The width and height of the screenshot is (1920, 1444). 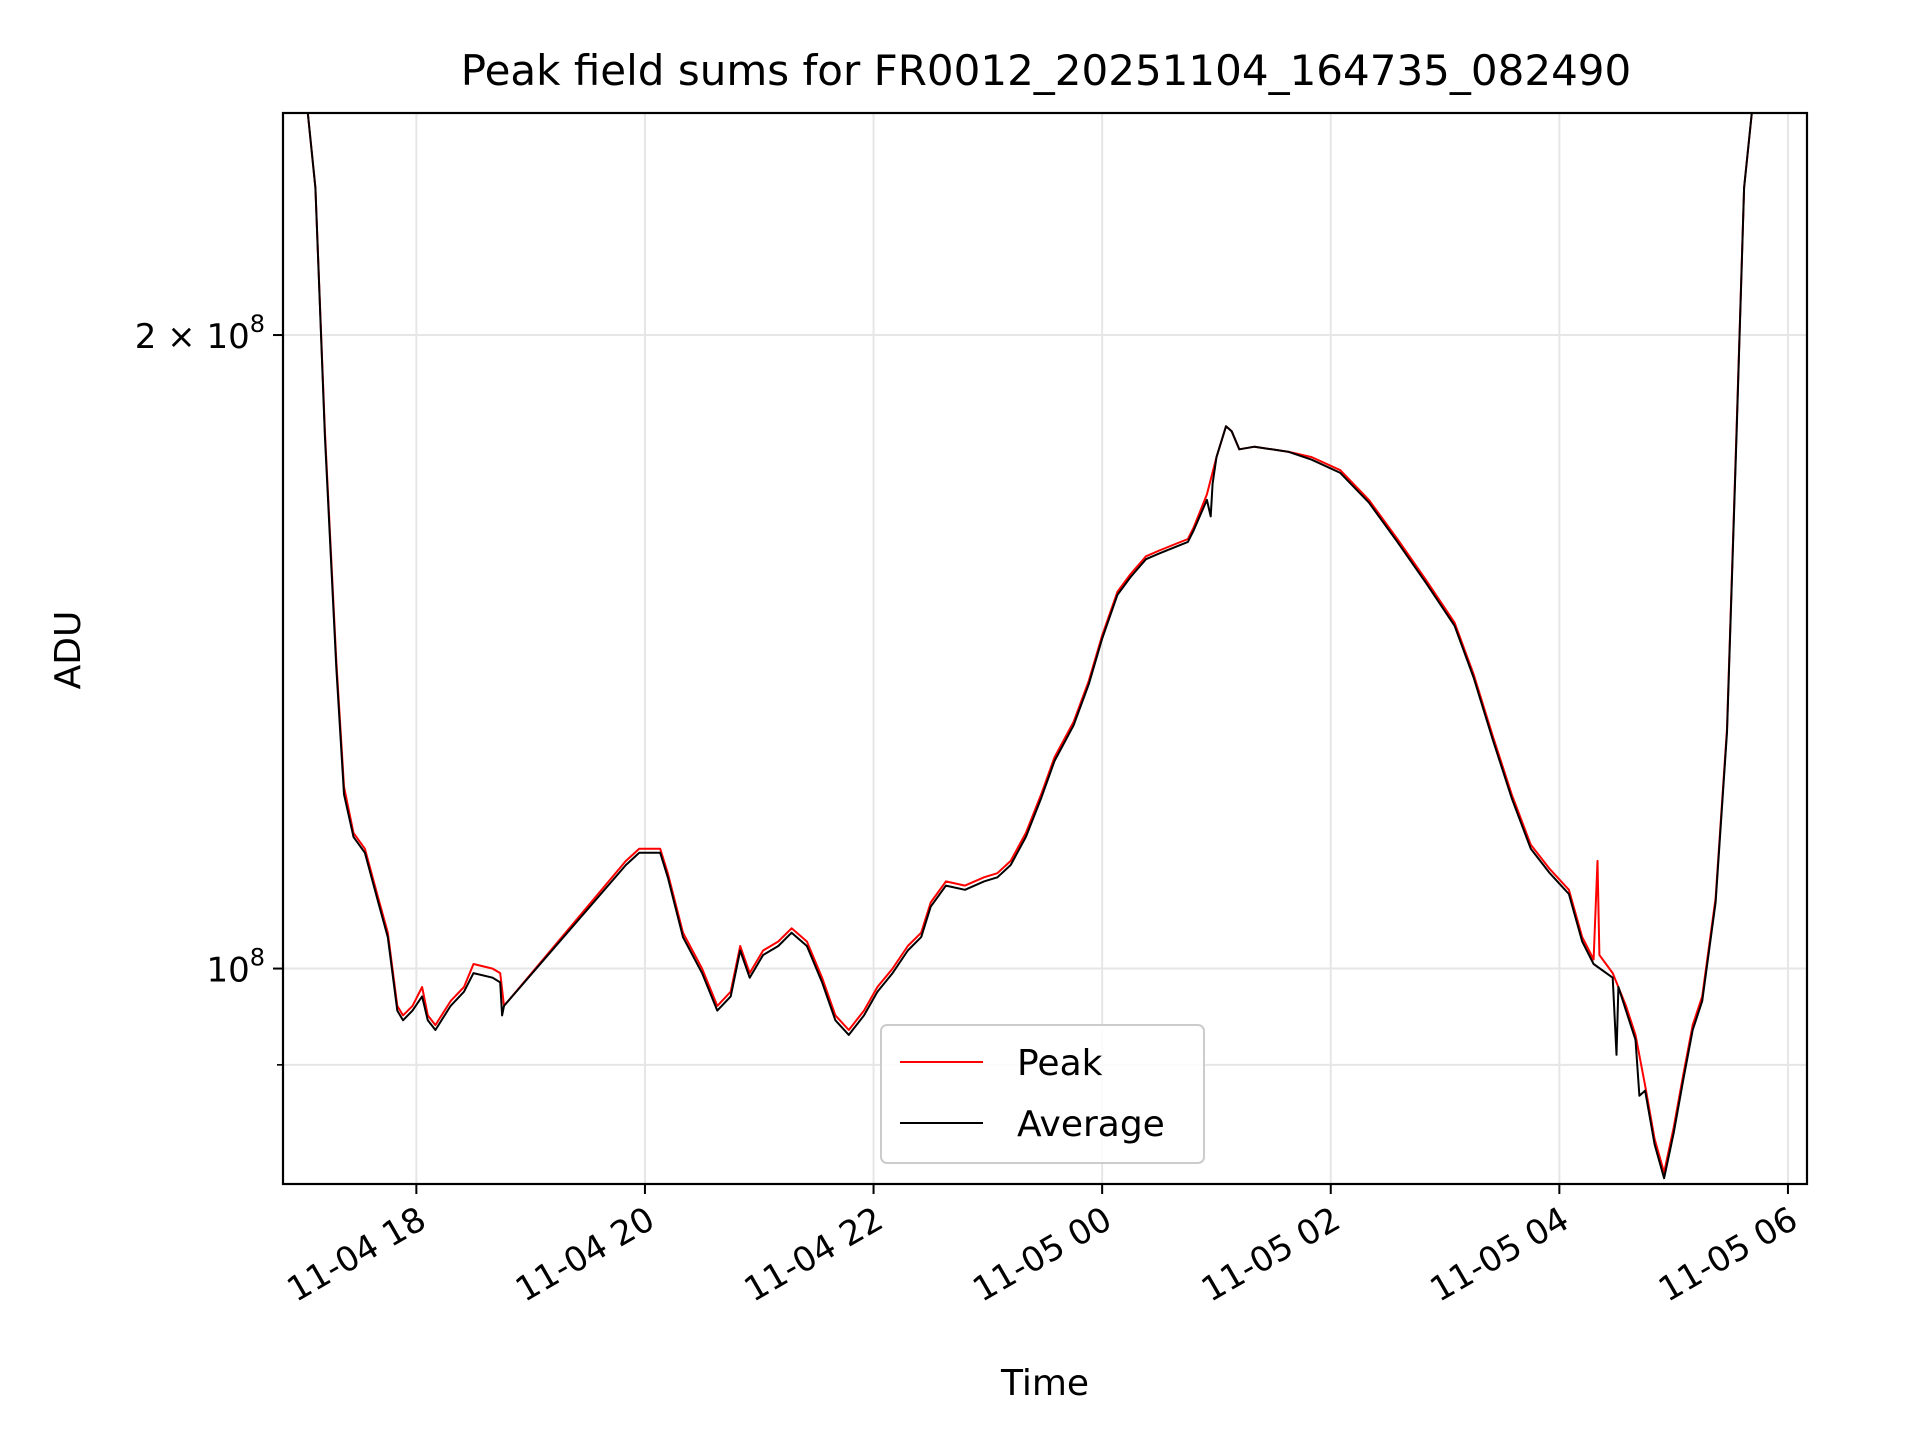 I want to click on x-tick-label: 11-05 04, so click(x=1499, y=1254).